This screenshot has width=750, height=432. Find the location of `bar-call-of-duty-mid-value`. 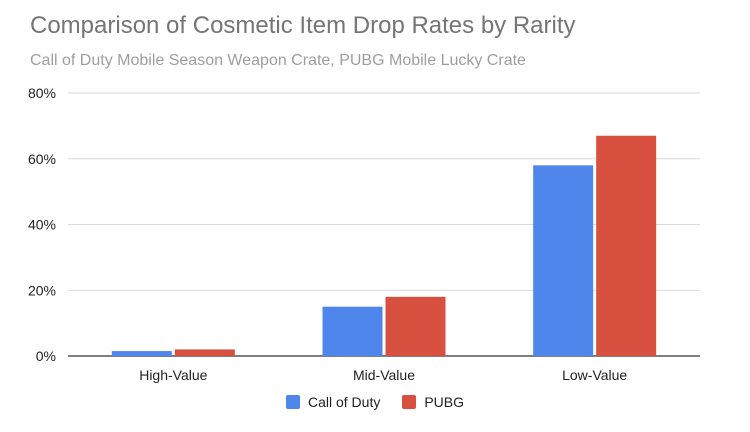

bar-call-of-duty-mid-value is located at coordinates (352, 331).